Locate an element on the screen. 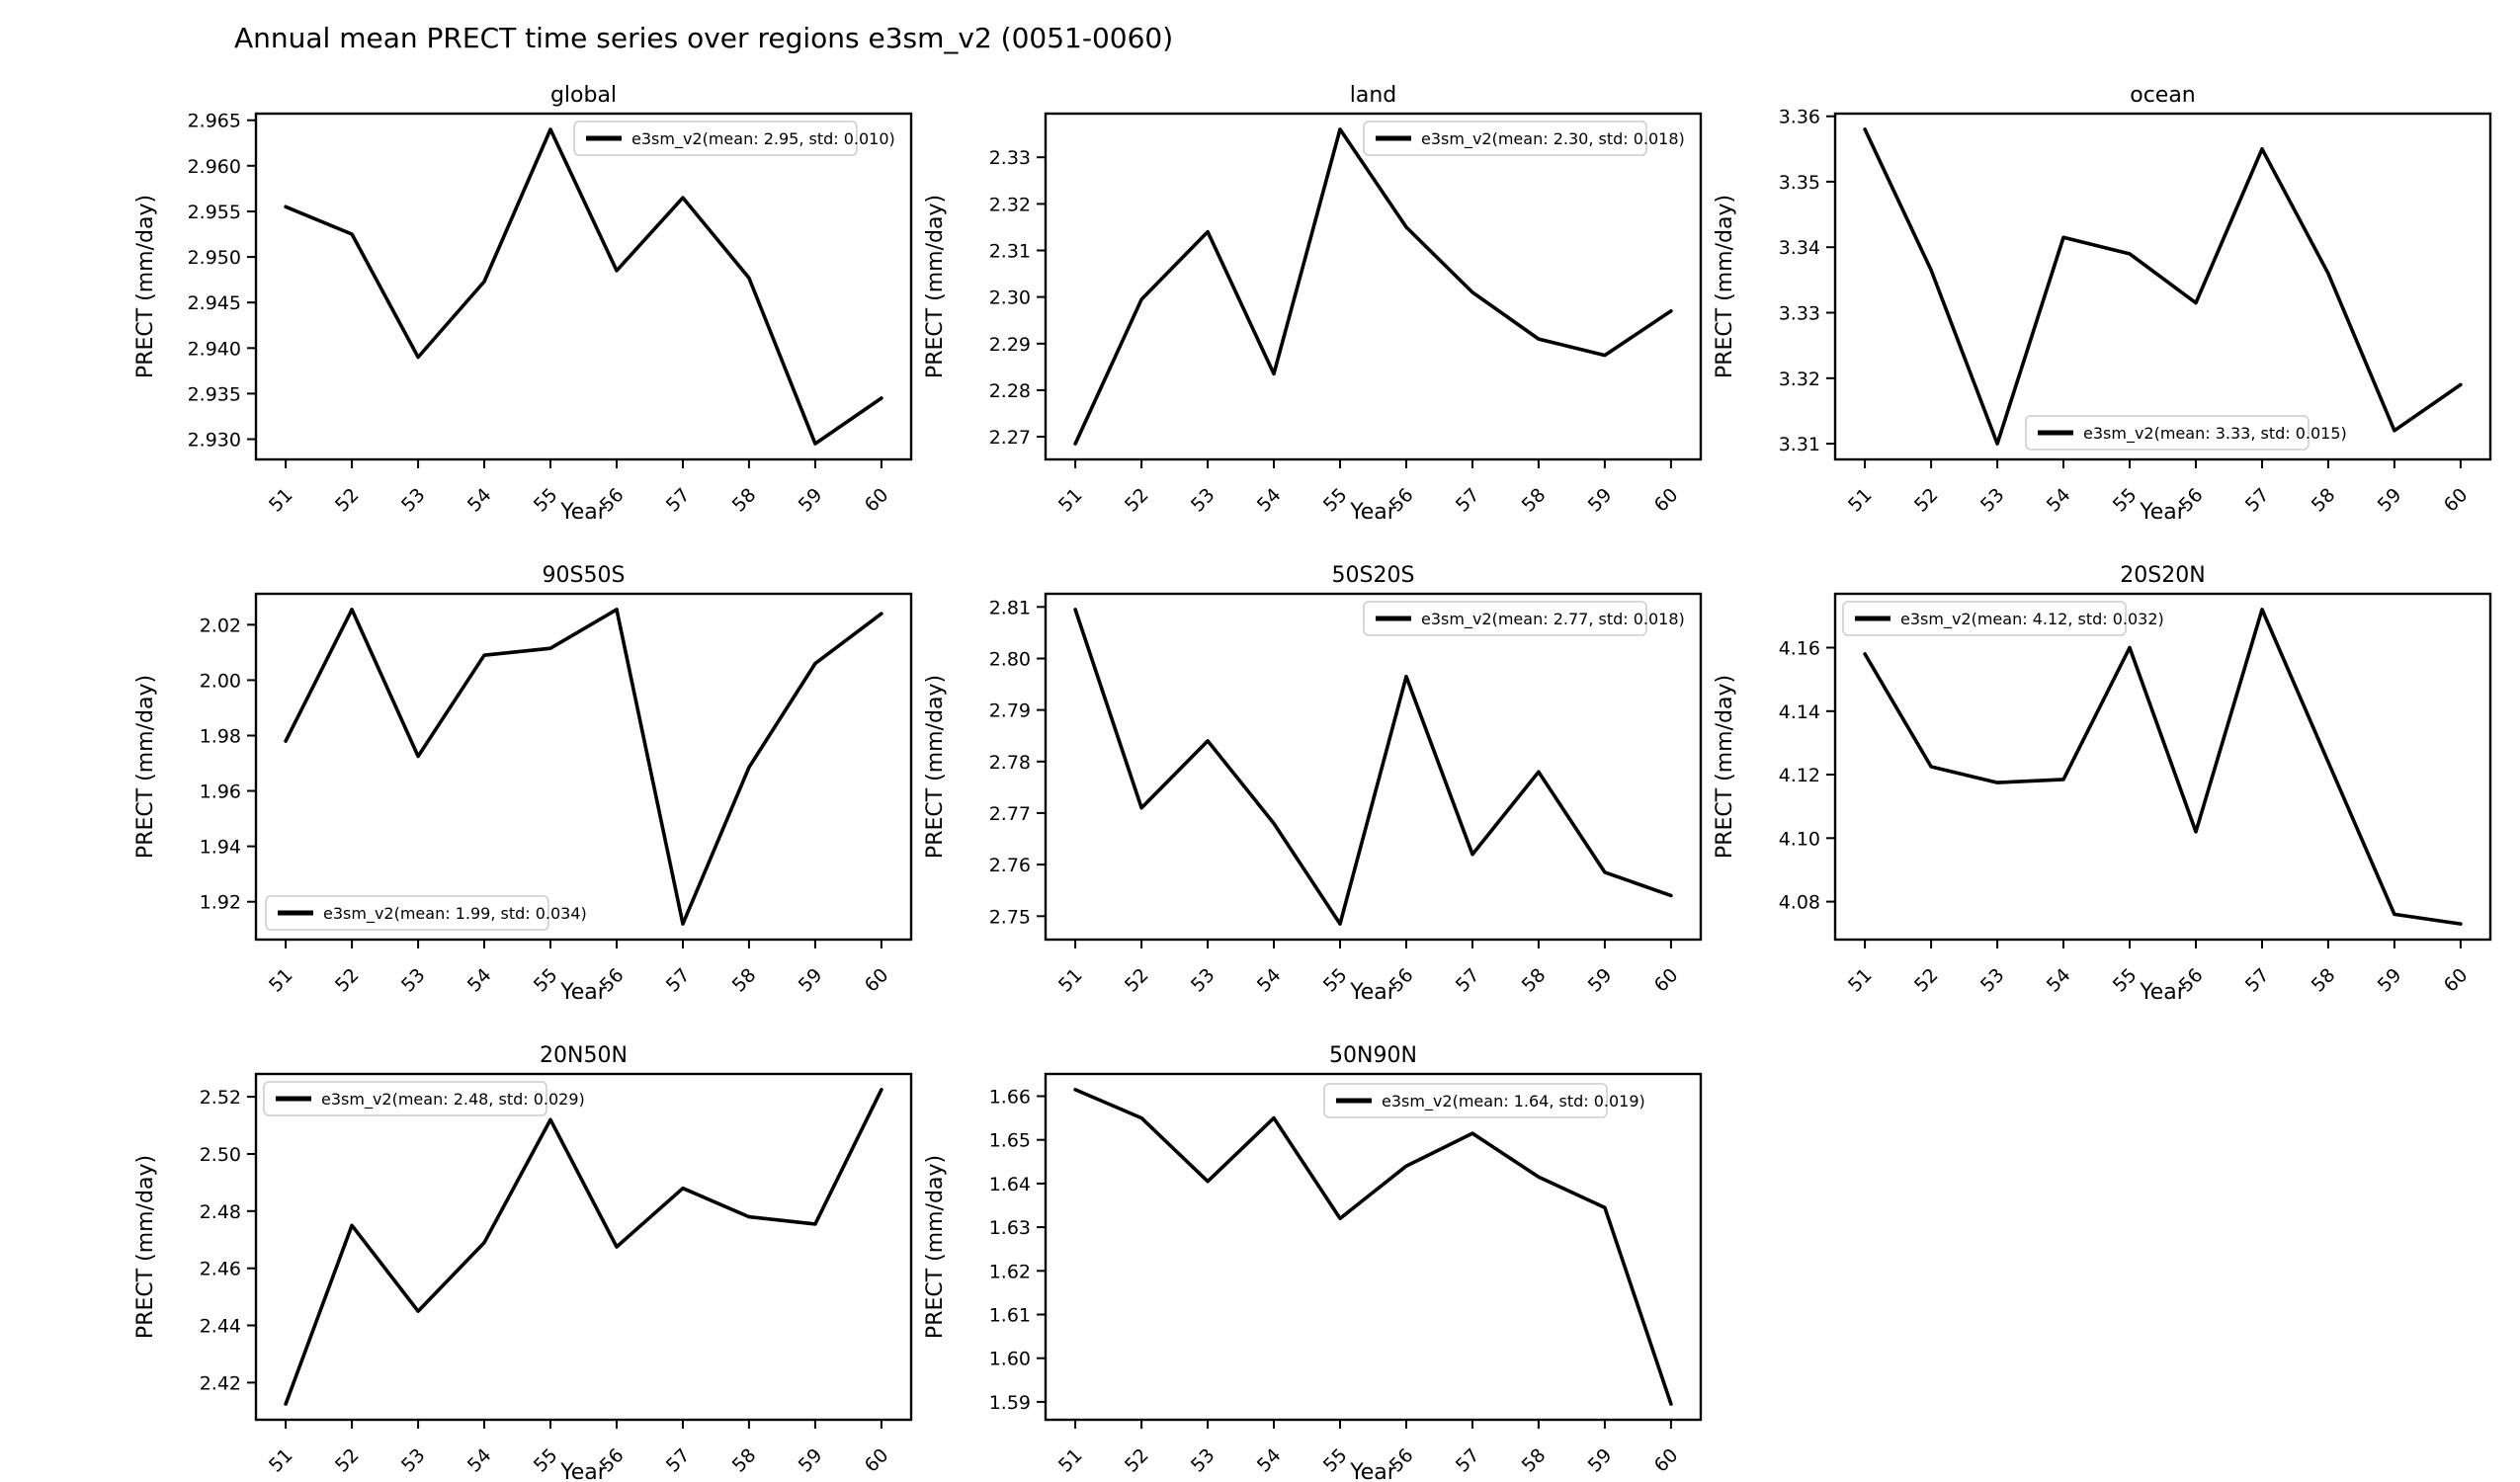 This screenshot has height=1482, width=2520. legend: e3sm_v2(mean: 3.33, std: 0.015) is located at coordinates (2186, 433).